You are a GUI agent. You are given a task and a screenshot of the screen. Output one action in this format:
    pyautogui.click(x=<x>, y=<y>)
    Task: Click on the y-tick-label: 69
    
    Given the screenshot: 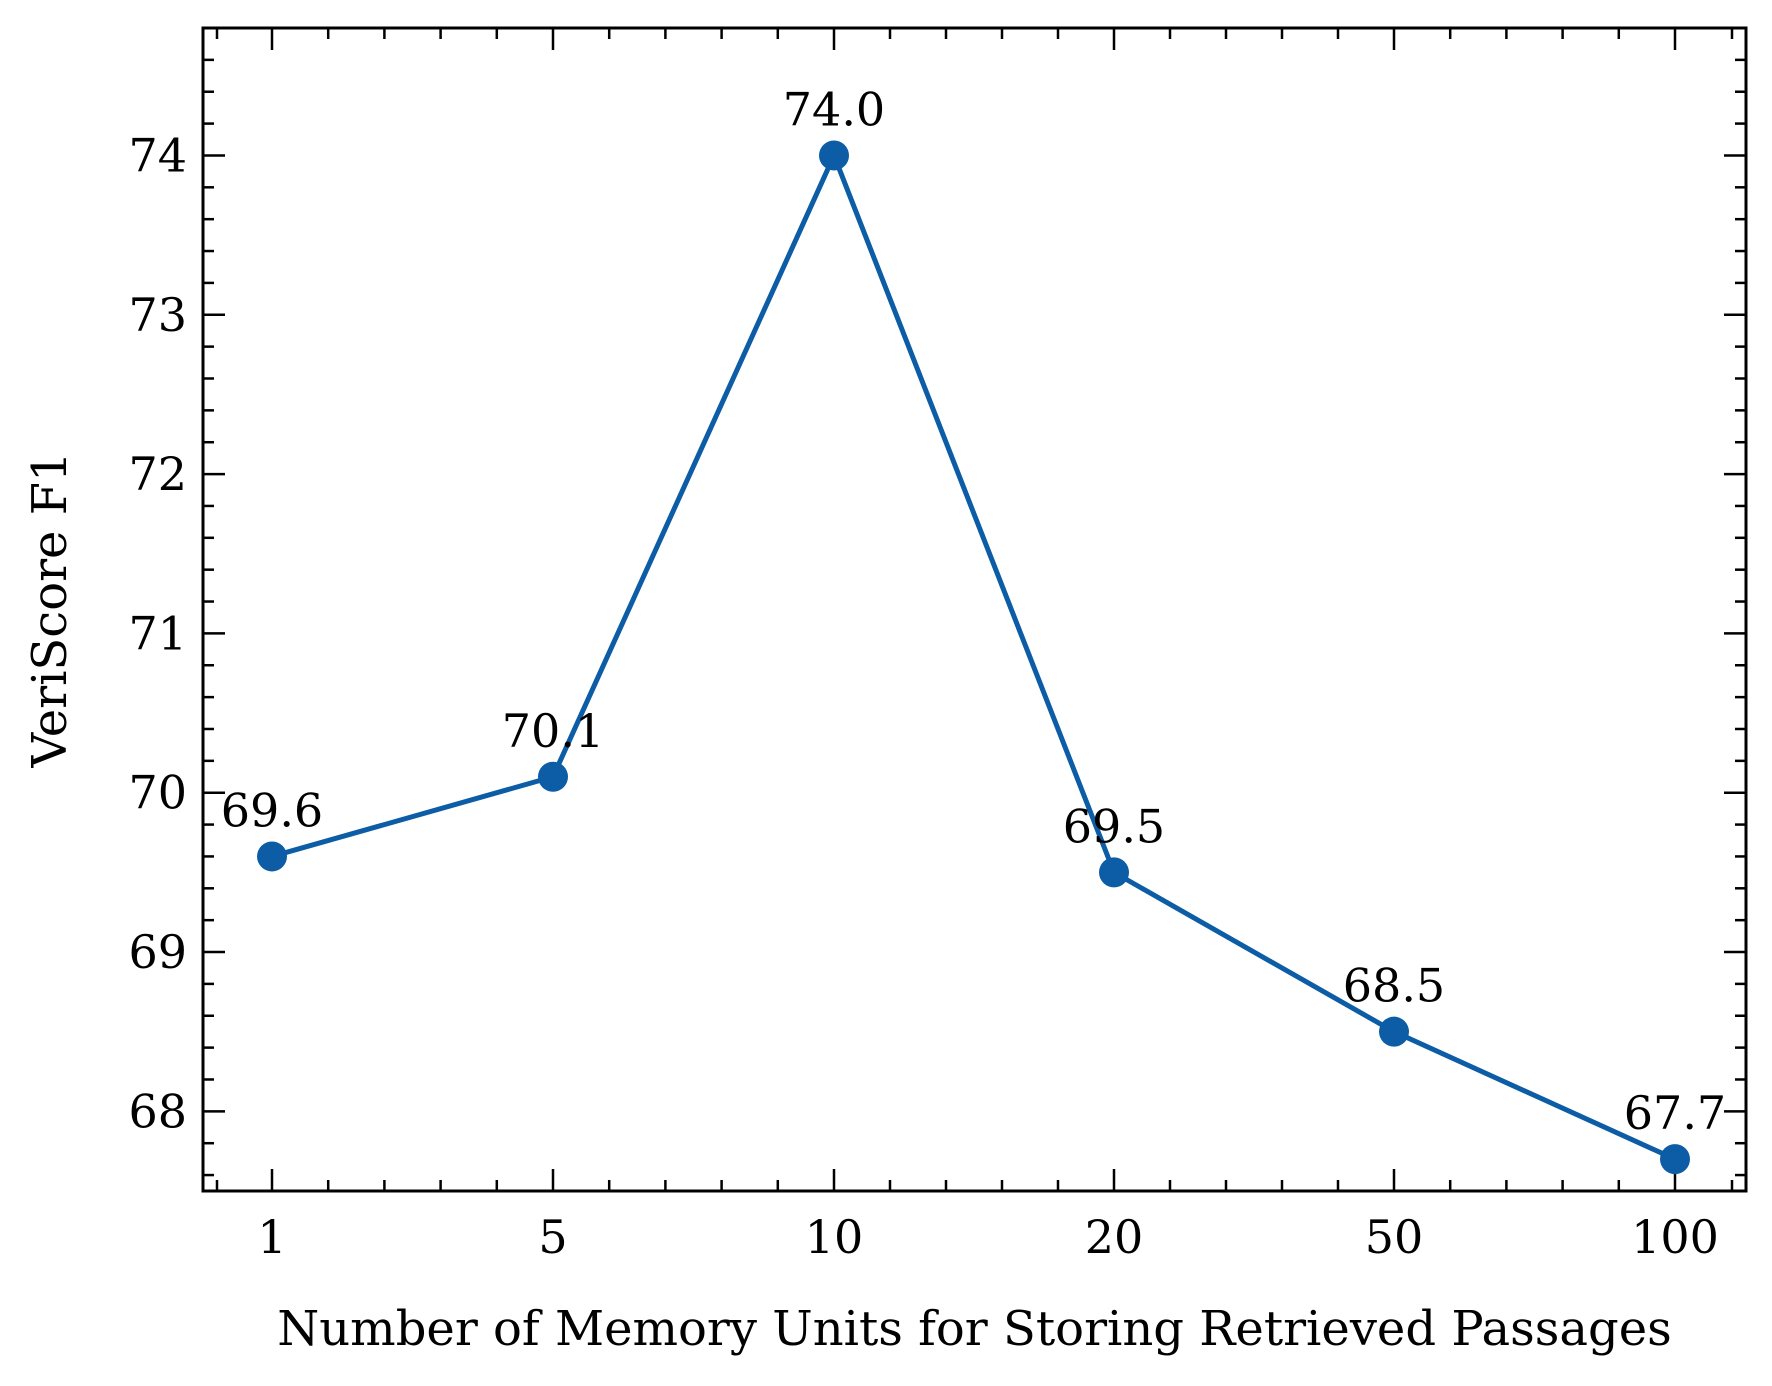 What is the action you would take?
    pyautogui.click(x=157, y=952)
    